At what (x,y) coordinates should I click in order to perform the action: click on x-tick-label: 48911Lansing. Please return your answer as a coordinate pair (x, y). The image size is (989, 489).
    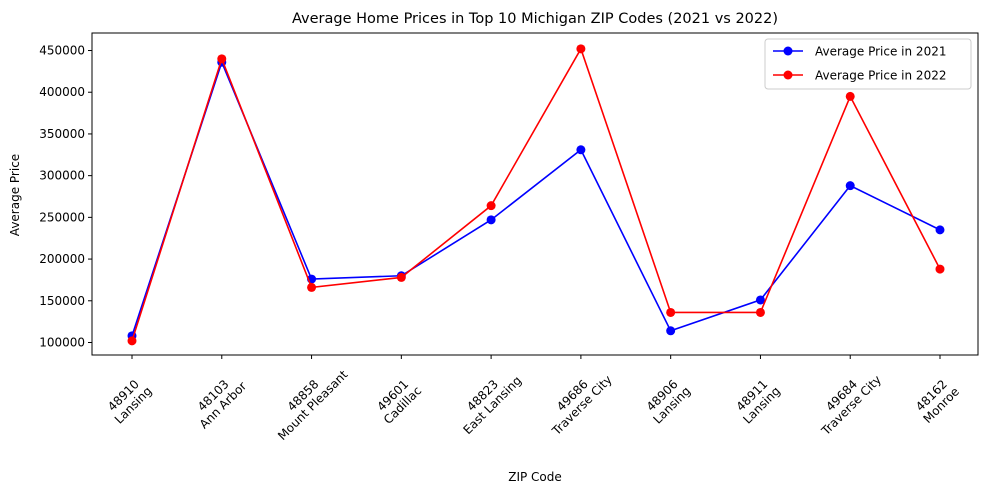
    Looking at the image, I should click on (757, 400).